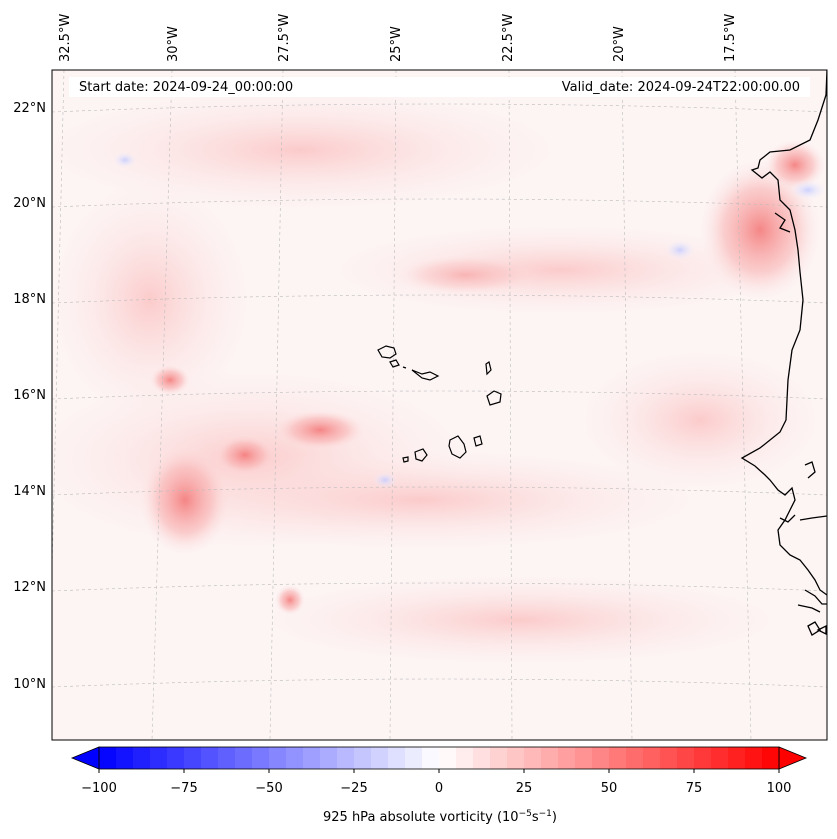 The width and height of the screenshot is (837, 839). I want to click on lon-label-22-5w: 22.5°W, so click(508, 38).